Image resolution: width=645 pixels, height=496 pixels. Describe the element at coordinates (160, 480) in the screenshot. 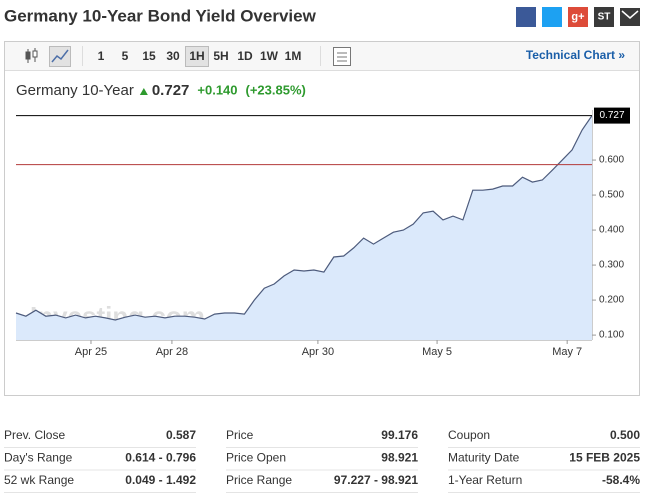

I see `stat-value: 0.049 - 1.492` at that location.